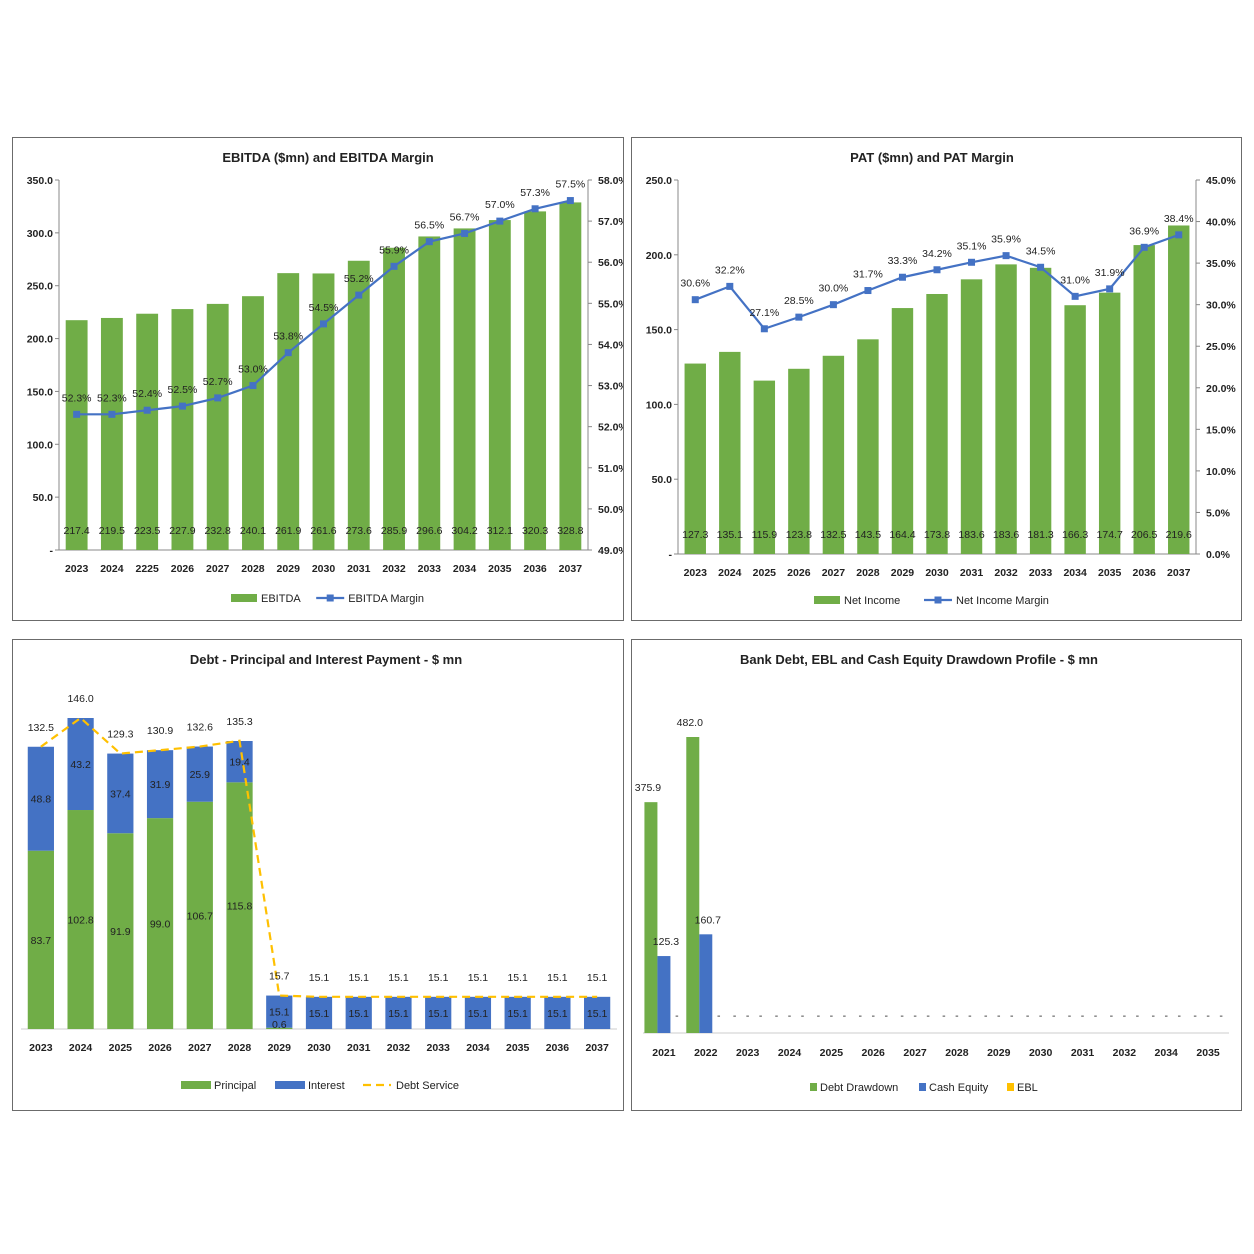  What do you see at coordinates (1041, 573) in the screenshot?
I see `x-tick-label: 2033` at bounding box center [1041, 573].